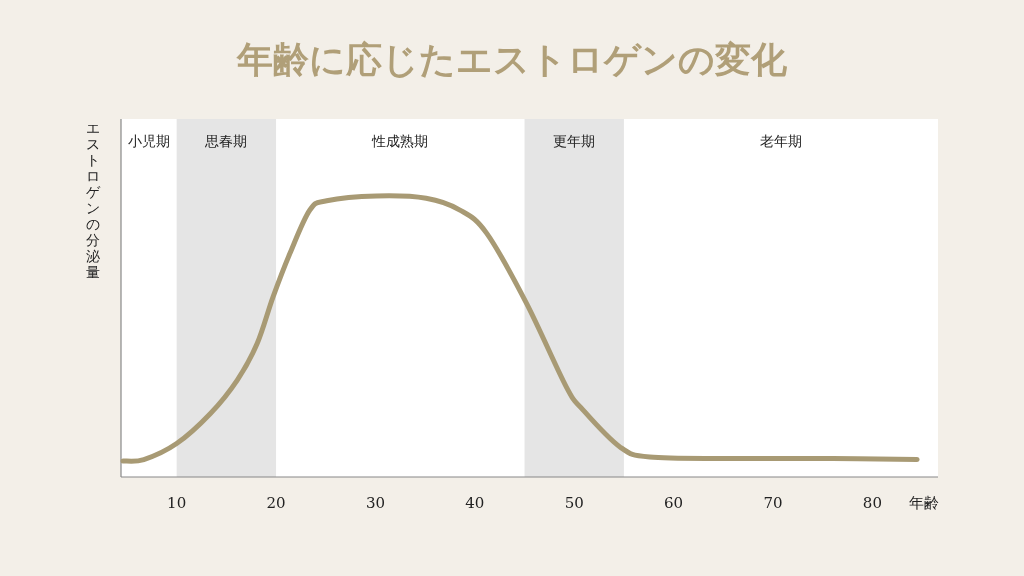 This screenshot has height=576, width=1024. Describe the element at coordinates (475, 503) in the screenshot. I see `x-tick-label: 40` at that location.